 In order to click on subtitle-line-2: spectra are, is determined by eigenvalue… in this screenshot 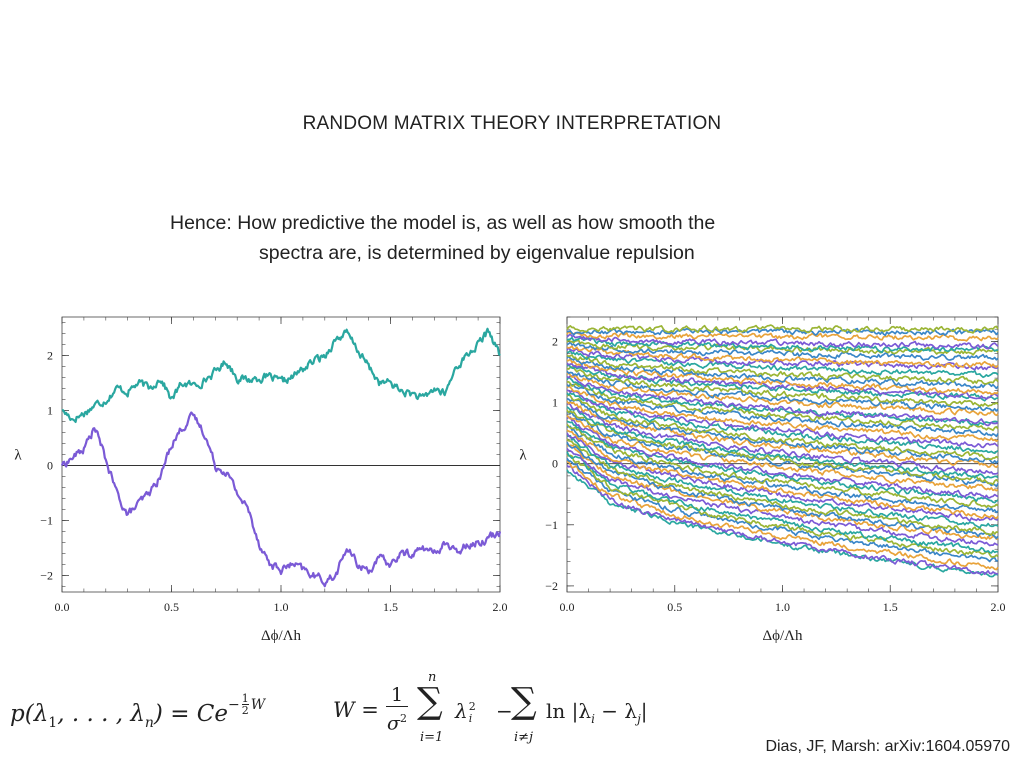, I will do `click(477, 253)`.